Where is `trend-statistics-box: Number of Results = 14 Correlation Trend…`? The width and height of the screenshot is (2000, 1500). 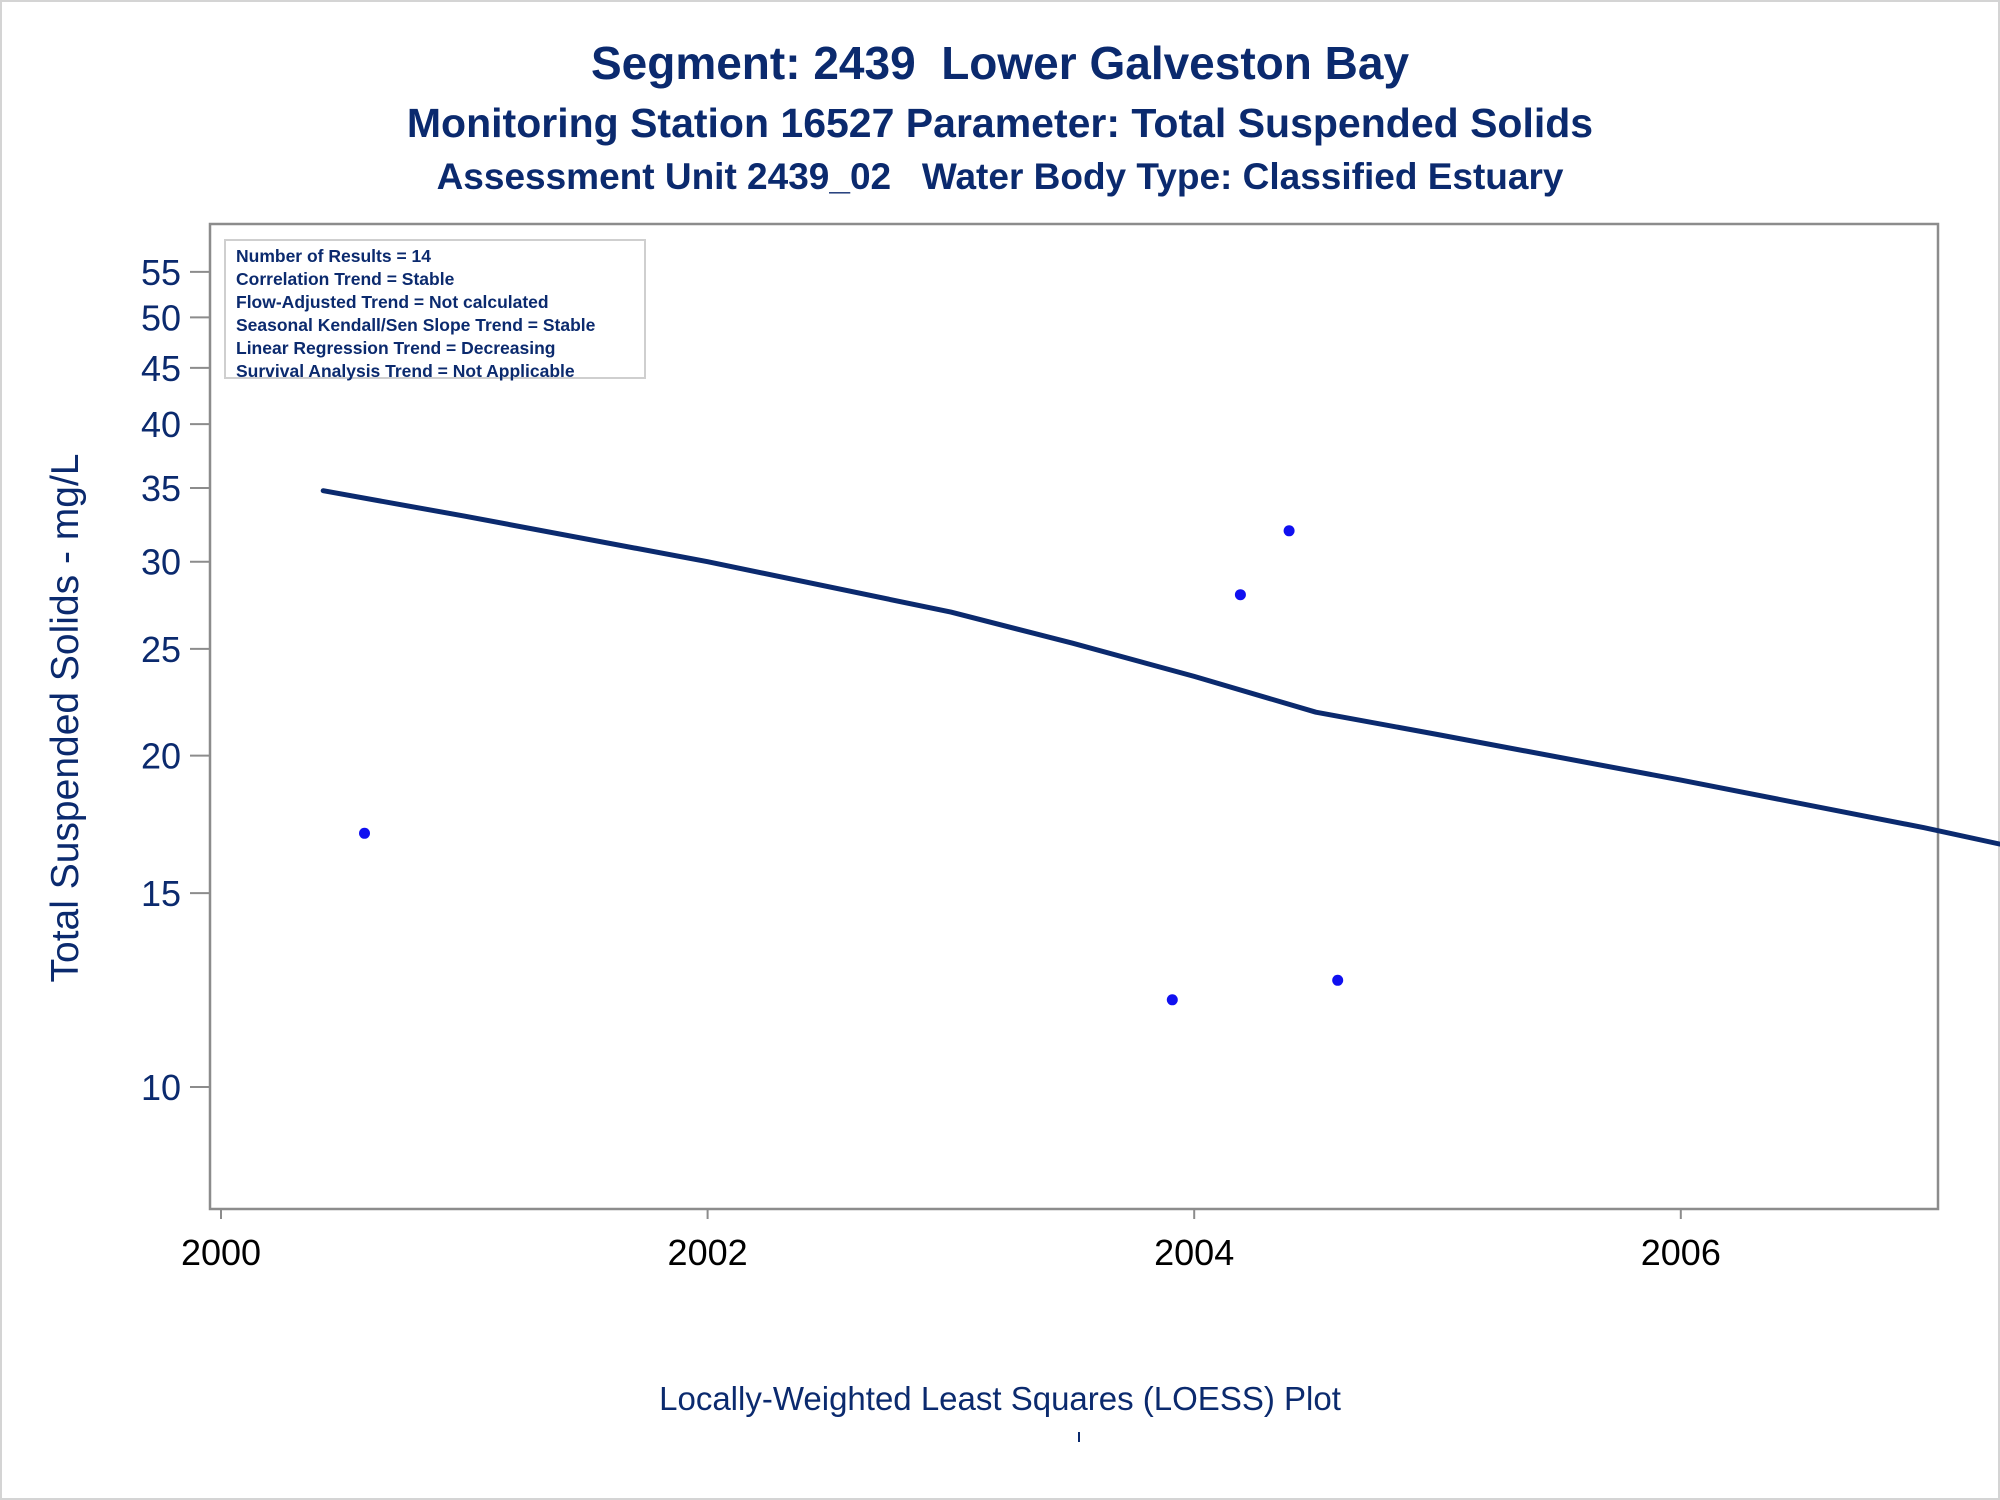
trend-statistics-box: Number of Results = 14 Correlation Trend… is located at coordinates (435, 310).